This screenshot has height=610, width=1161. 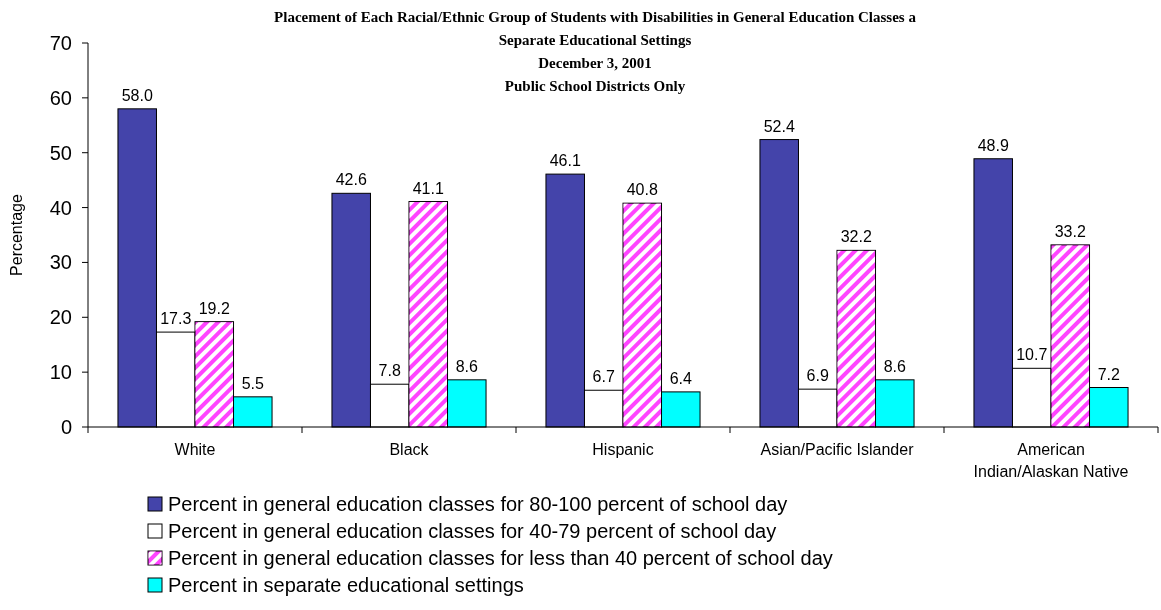 What do you see at coordinates (478, 504) in the screenshot?
I see `legend-label: Percent in general education classes for 80-100 percent of school day` at bounding box center [478, 504].